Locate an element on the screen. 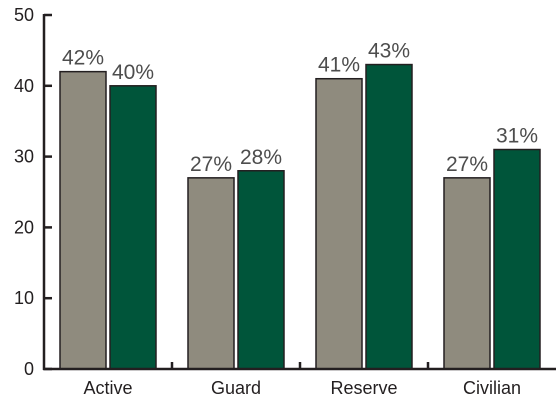  y-tick-label: 20 is located at coordinates (24, 227).